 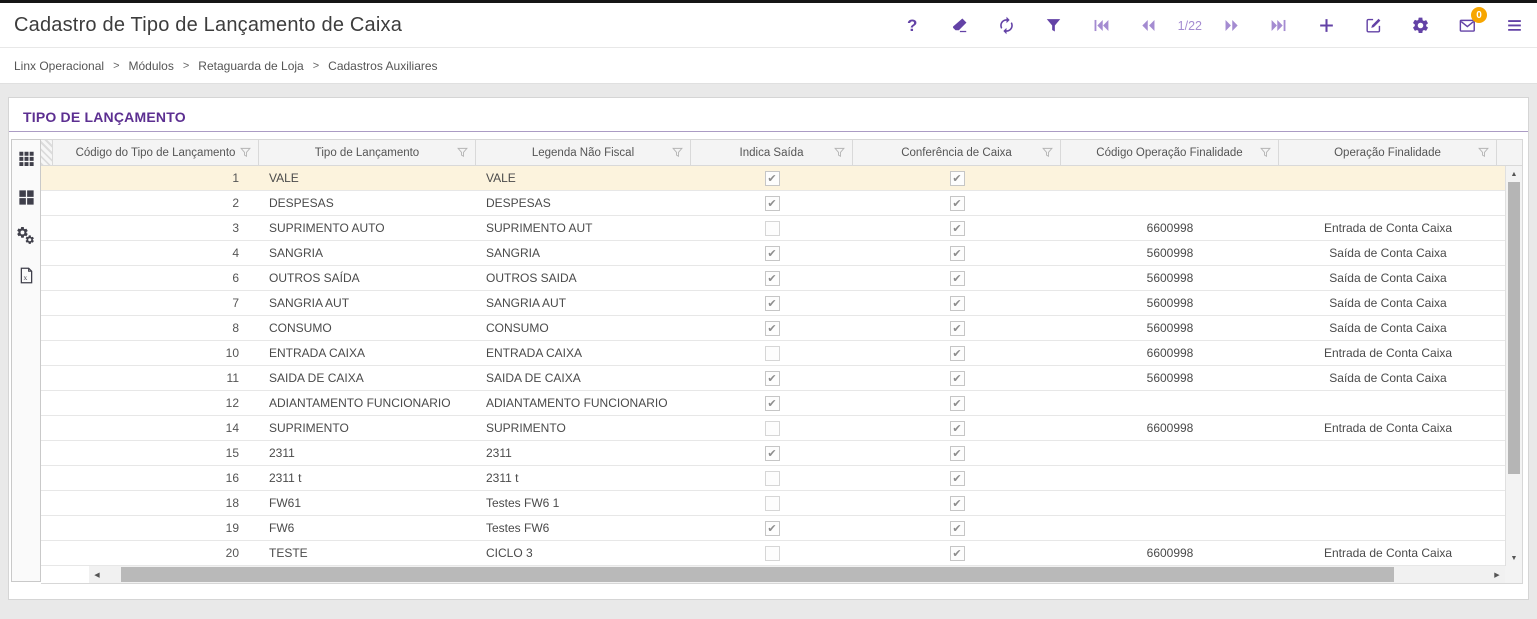 I want to click on table-row: 18 FW61 Testes FW6 1, so click(x=773, y=503).